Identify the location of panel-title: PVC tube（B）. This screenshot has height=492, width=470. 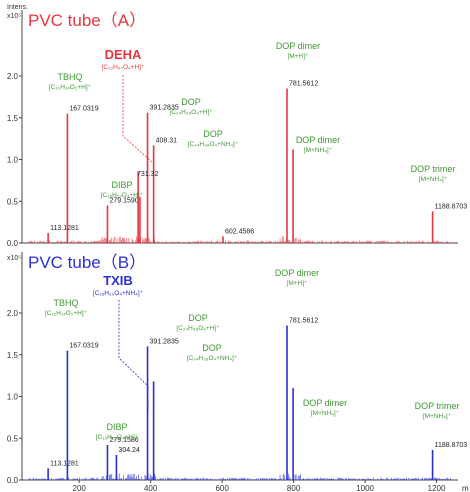
(87, 262).